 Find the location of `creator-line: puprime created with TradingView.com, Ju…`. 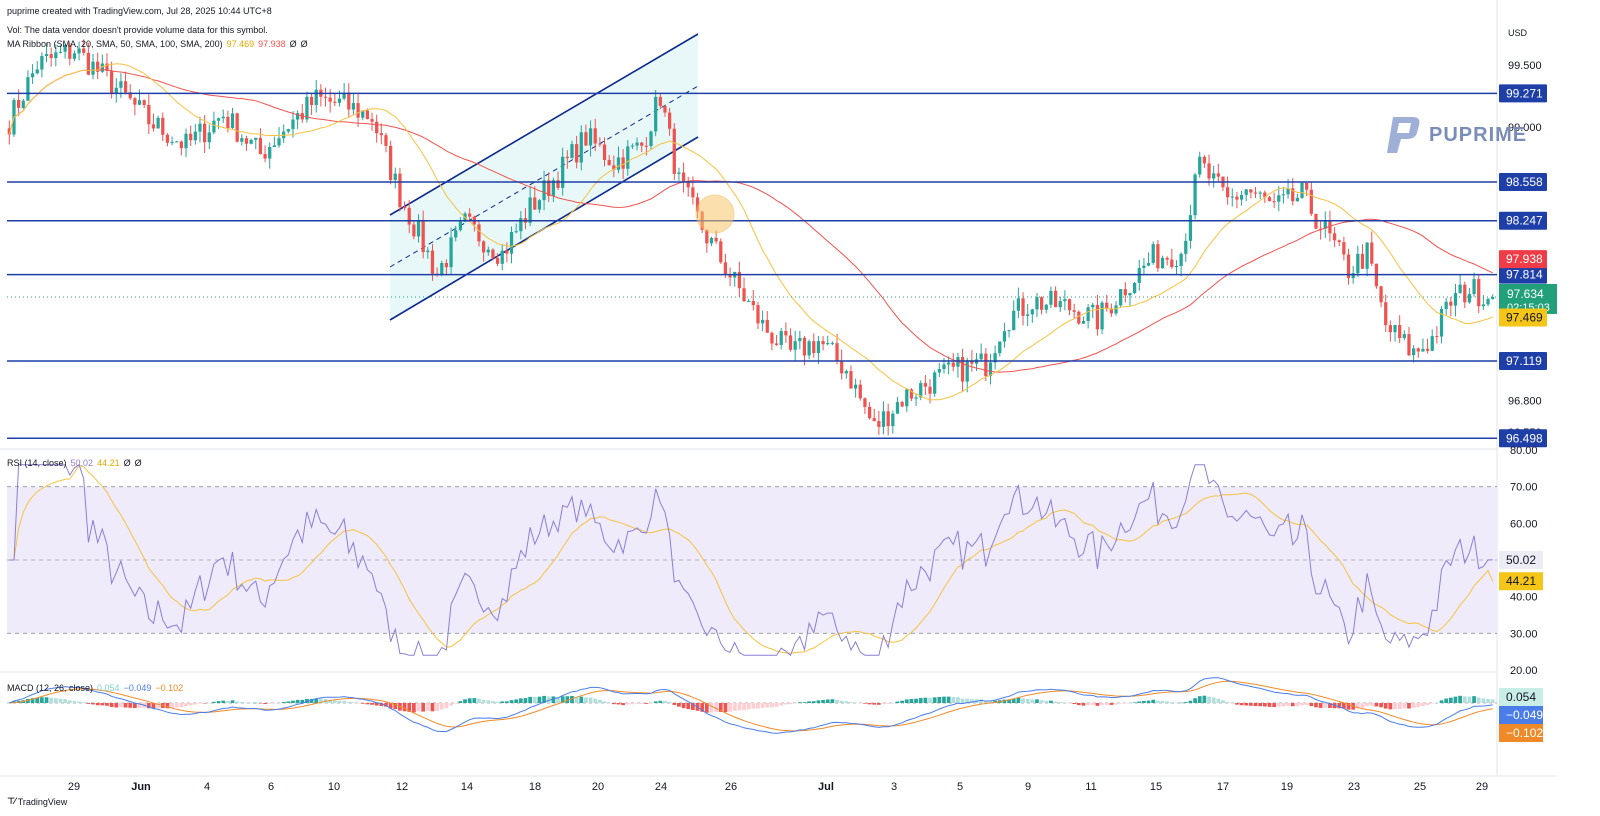

creator-line: puprime created with TradingView.com, Ju… is located at coordinates (139, 11).